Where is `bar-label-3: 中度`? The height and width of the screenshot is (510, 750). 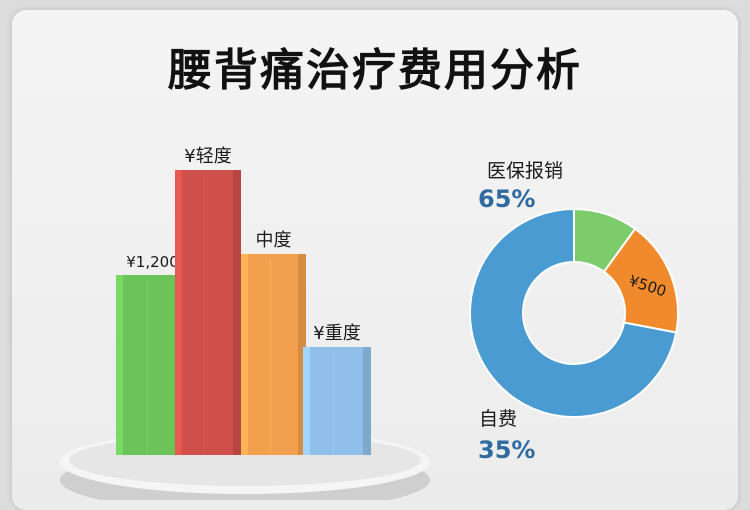 bar-label-3: 中度 is located at coordinates (274, 240).